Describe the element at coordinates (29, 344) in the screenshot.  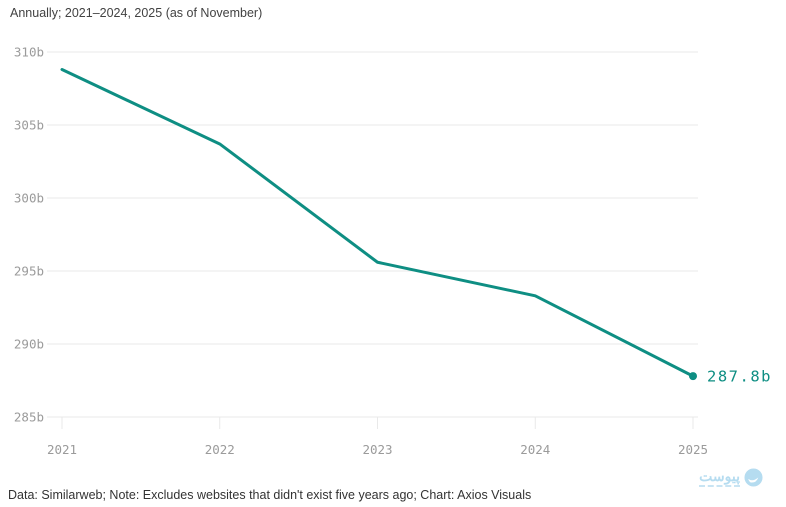
I see `y-axis-label: 290b` at that location.